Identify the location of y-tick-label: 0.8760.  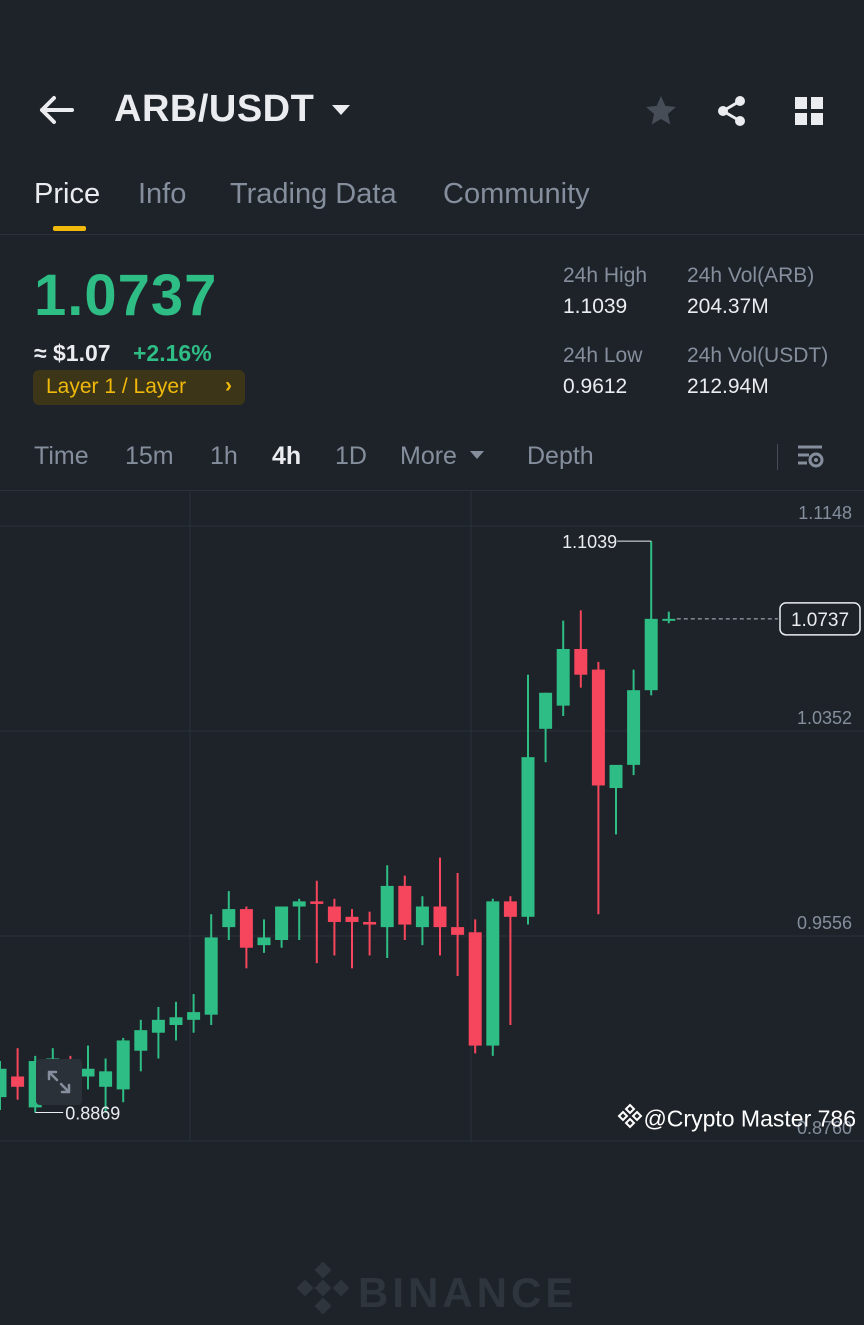
(824, 1128).